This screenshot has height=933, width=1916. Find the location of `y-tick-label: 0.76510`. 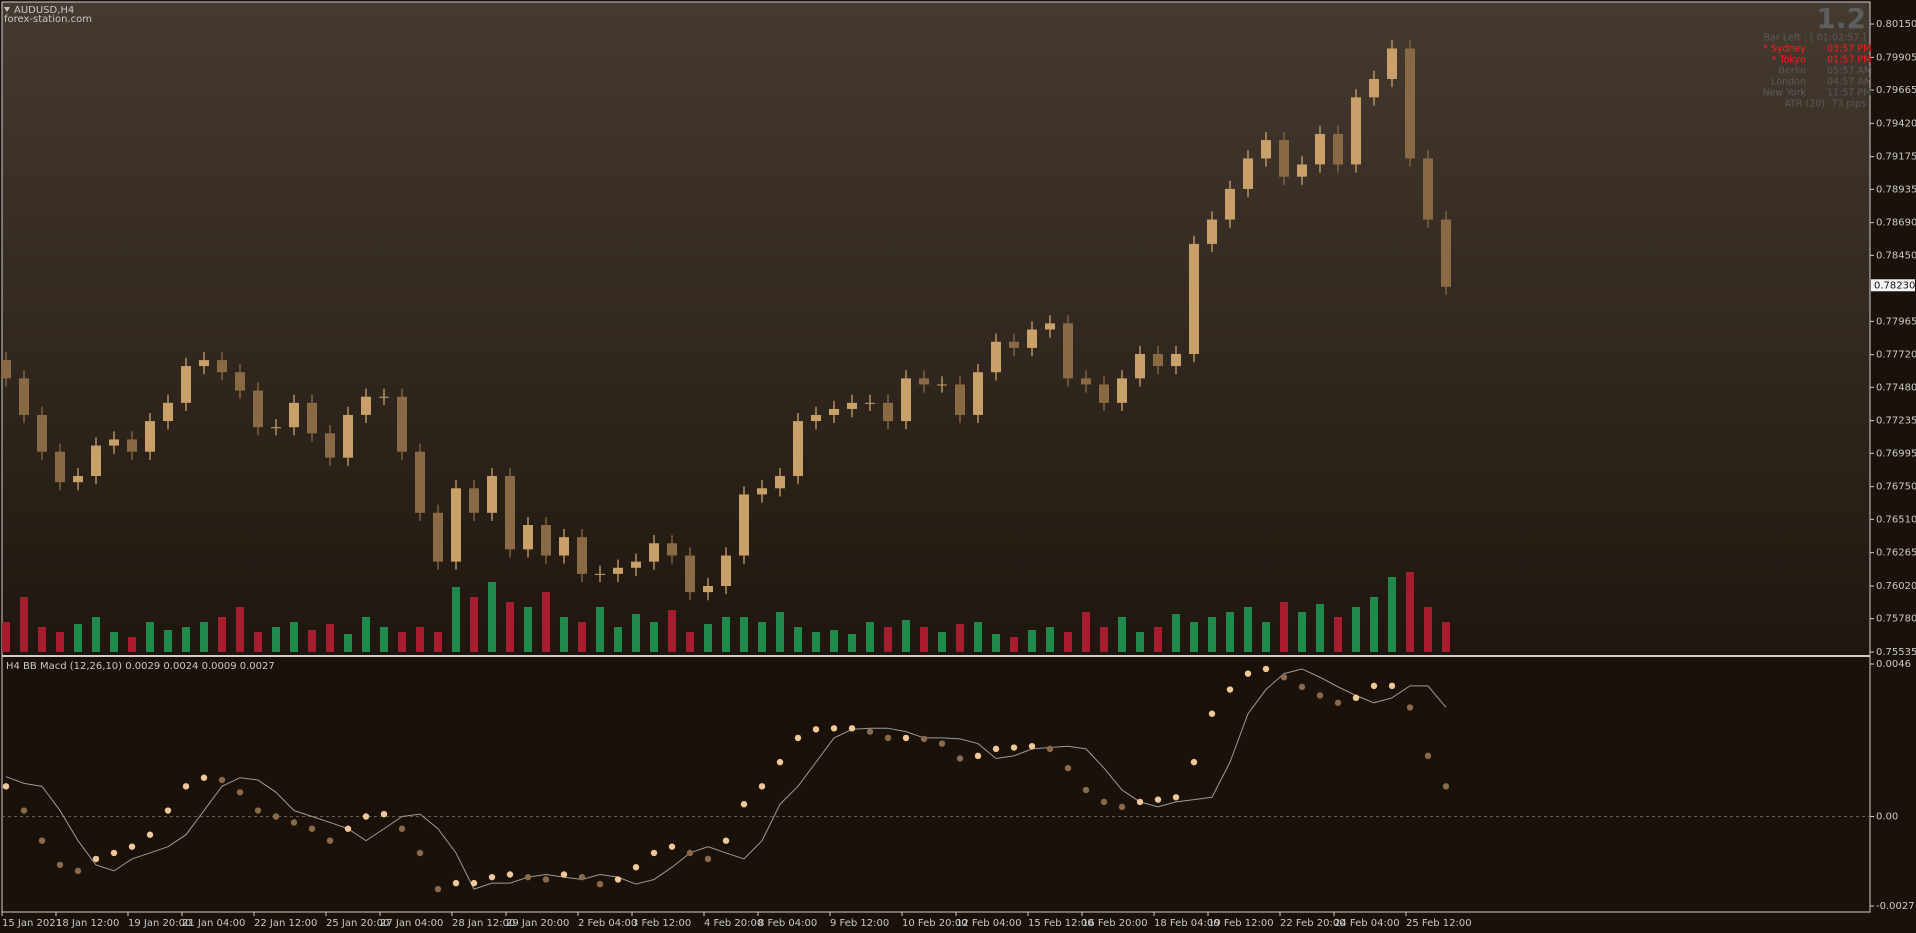

y-tick-label: 0.76510 is located at coordinates (1896, 519).